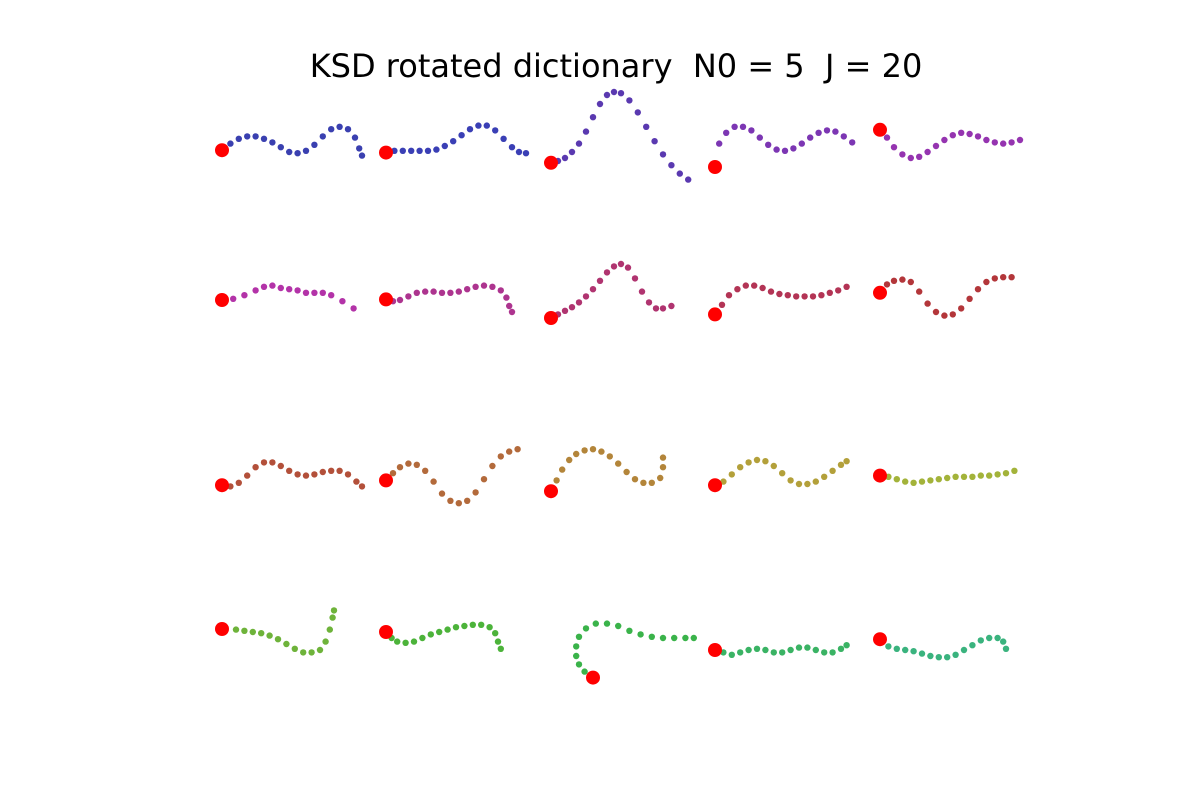  What do you see at coordinates (715, 650) in the screenshot?
I see `atom-19-start-marker` at bounding box center [715, 650].